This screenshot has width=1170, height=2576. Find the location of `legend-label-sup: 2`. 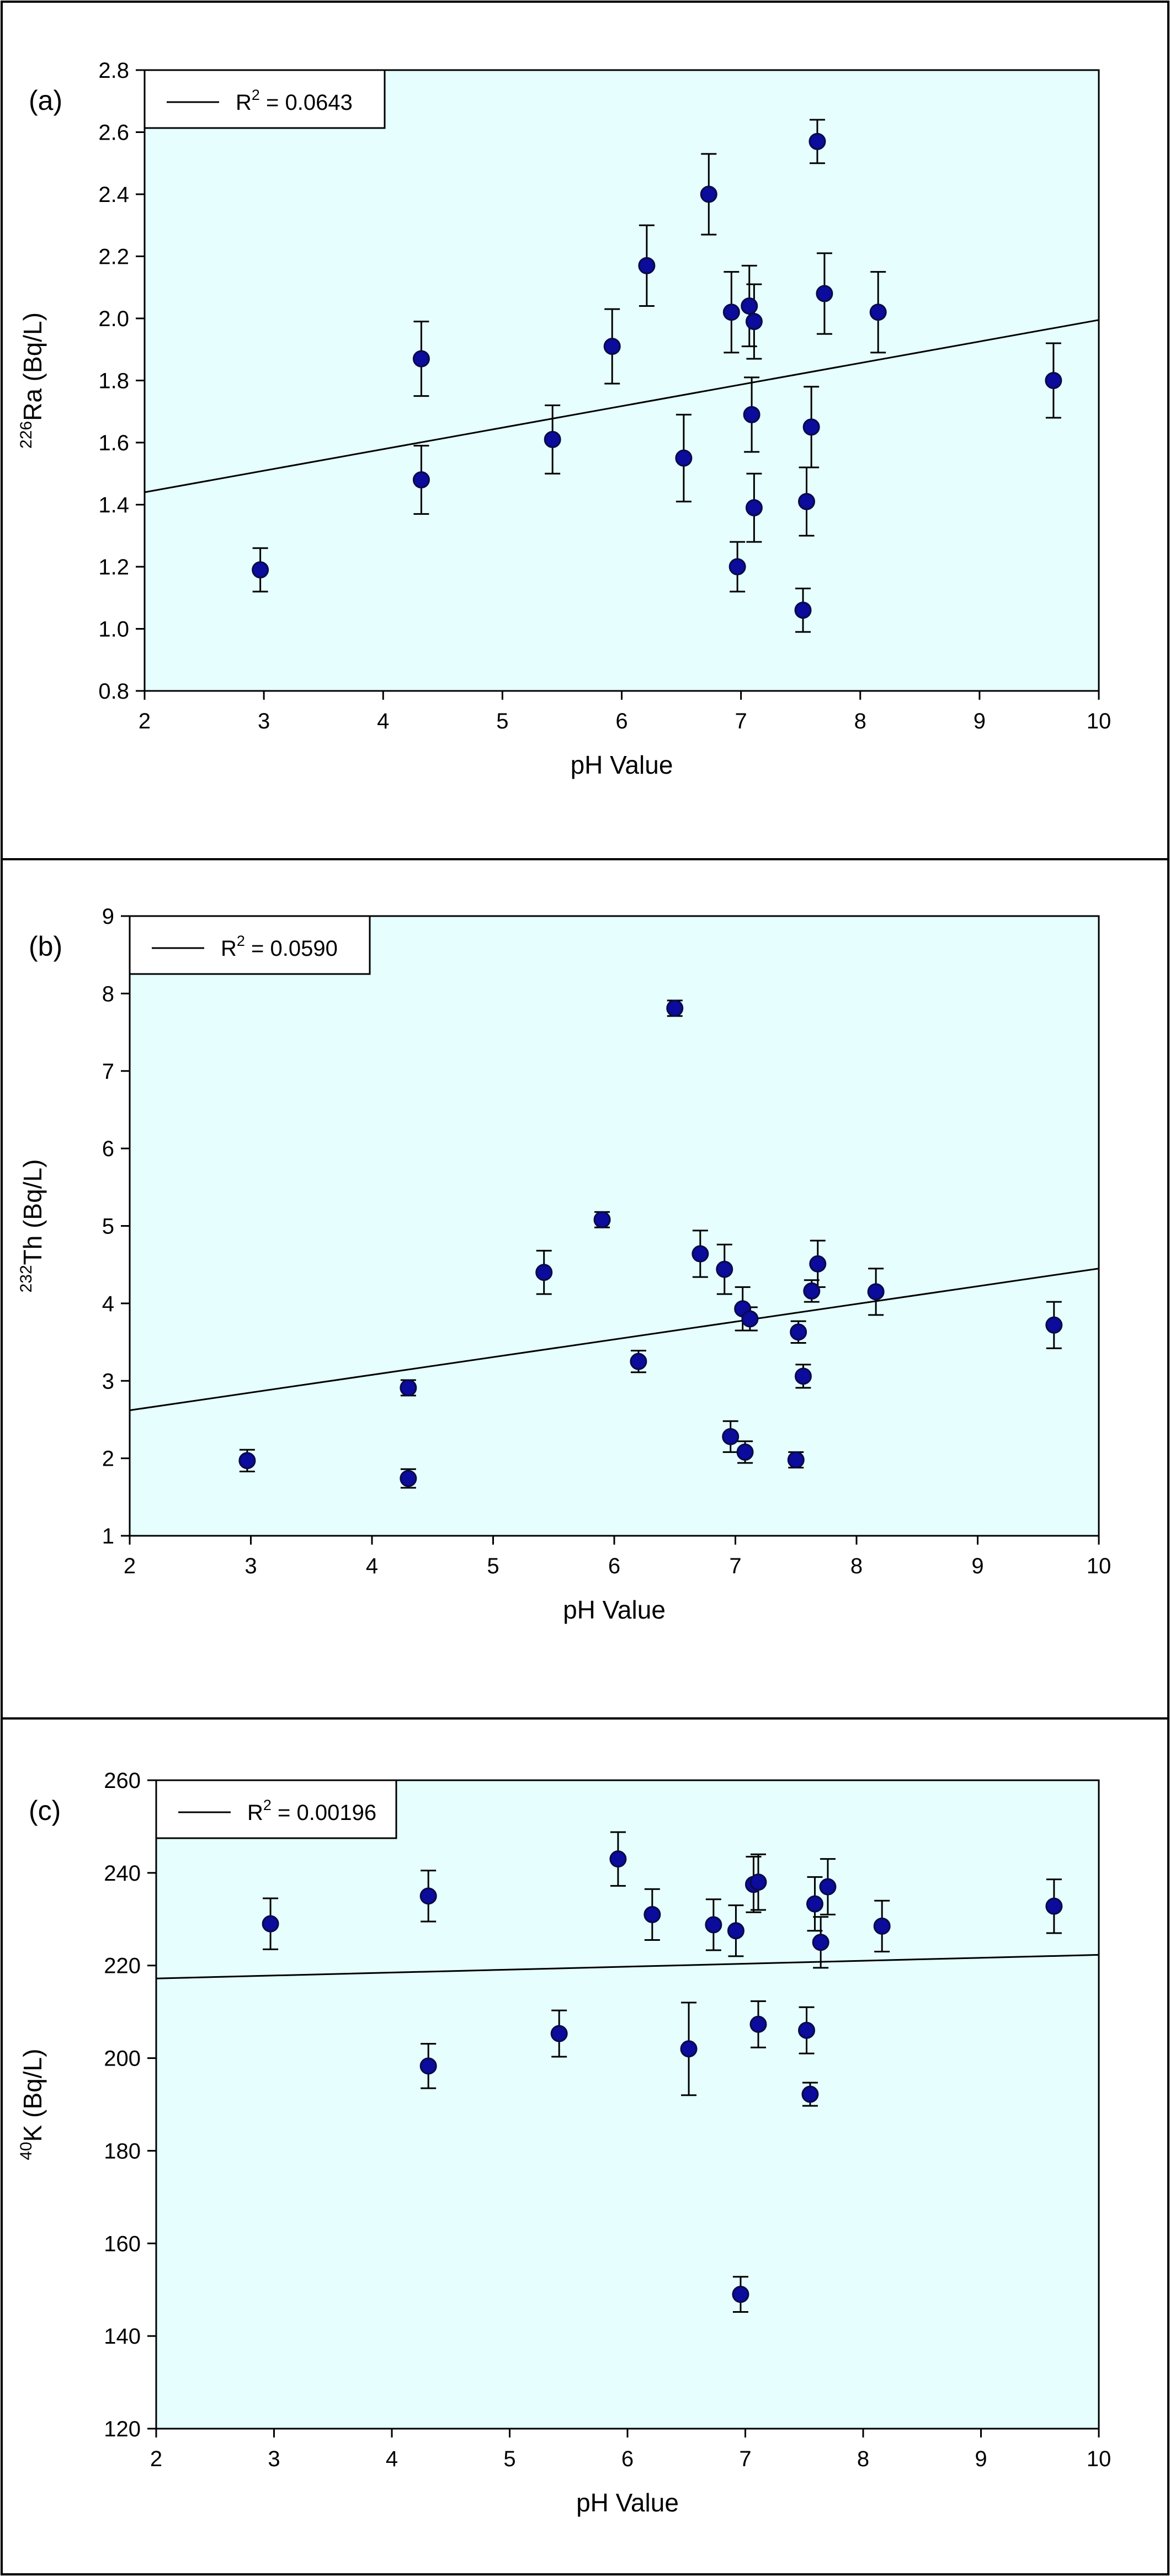

legend-label-sup: 2 is located at coordinates (267, 1805).